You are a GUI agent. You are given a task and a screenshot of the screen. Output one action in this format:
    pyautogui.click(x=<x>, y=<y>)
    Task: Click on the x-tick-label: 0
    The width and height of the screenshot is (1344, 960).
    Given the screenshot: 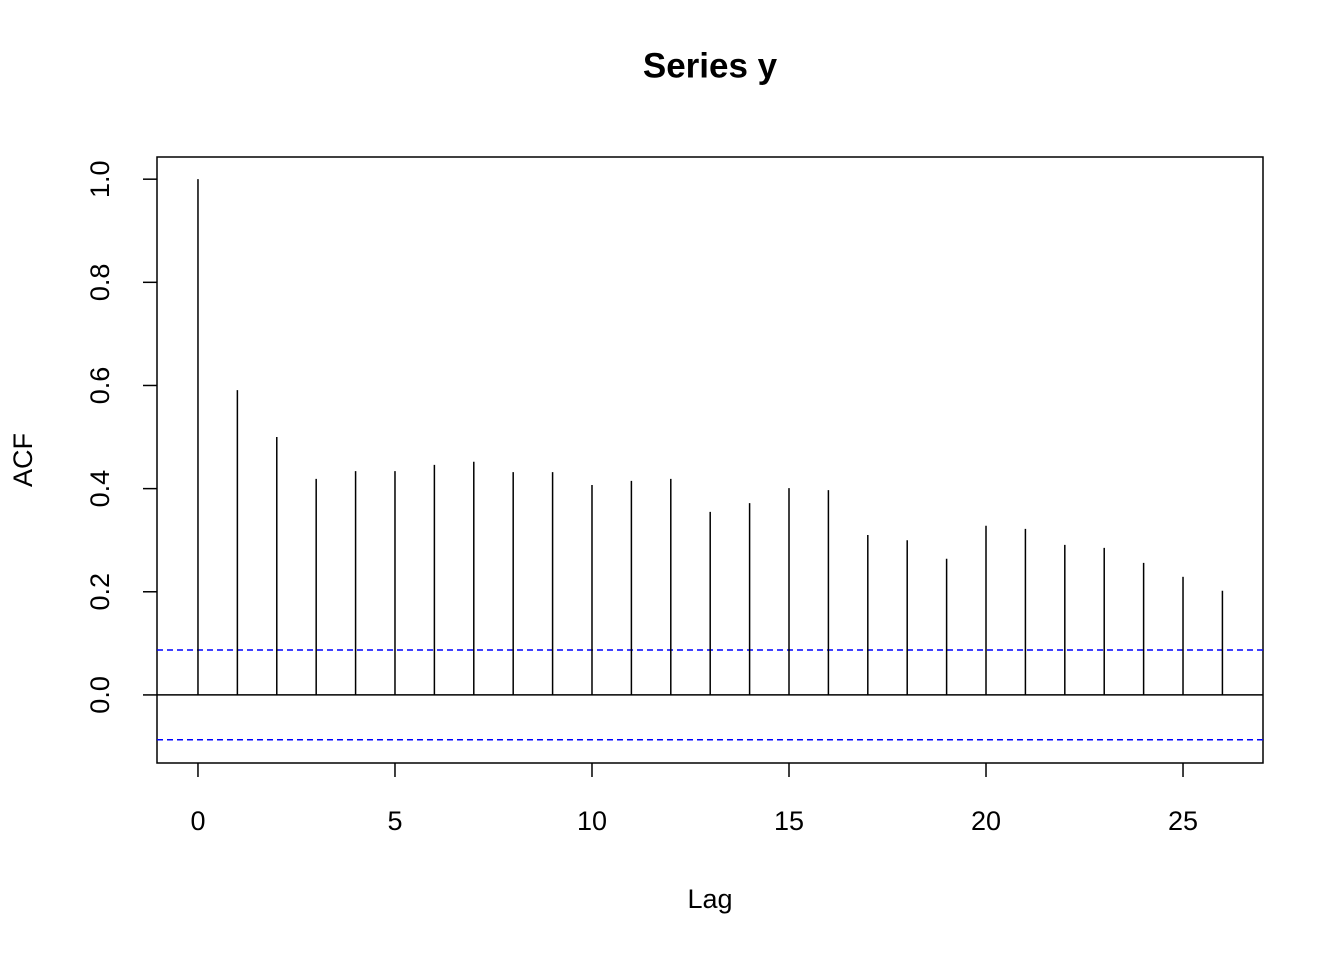 What is the action you would take?
    pyautogui.click(x=197, y=821)
    